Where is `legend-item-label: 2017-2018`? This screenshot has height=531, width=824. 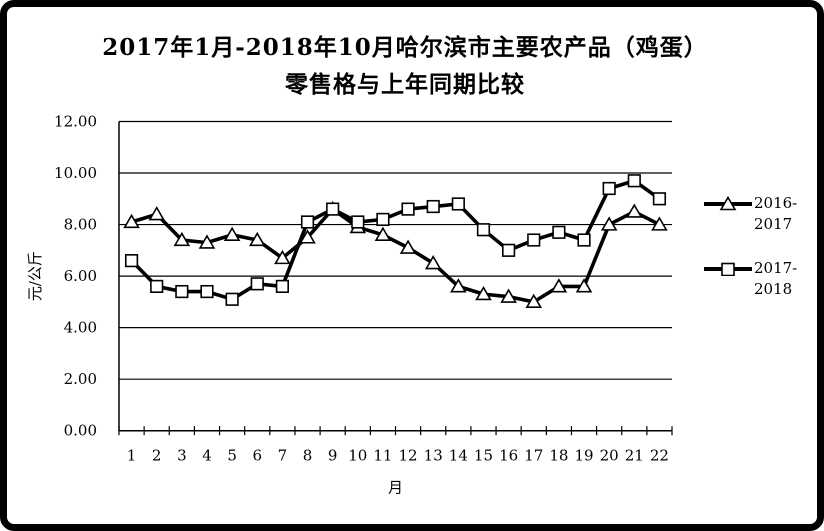
legend-item-label: 2017-2018 is located at coordinates (776, 278).